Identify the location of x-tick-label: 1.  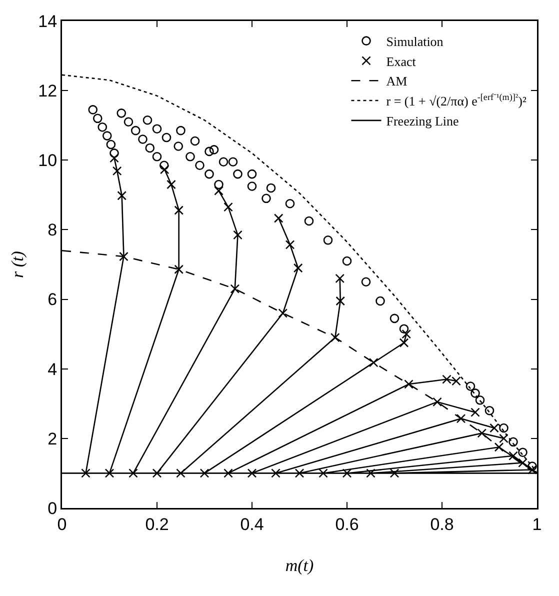
(537, 524).